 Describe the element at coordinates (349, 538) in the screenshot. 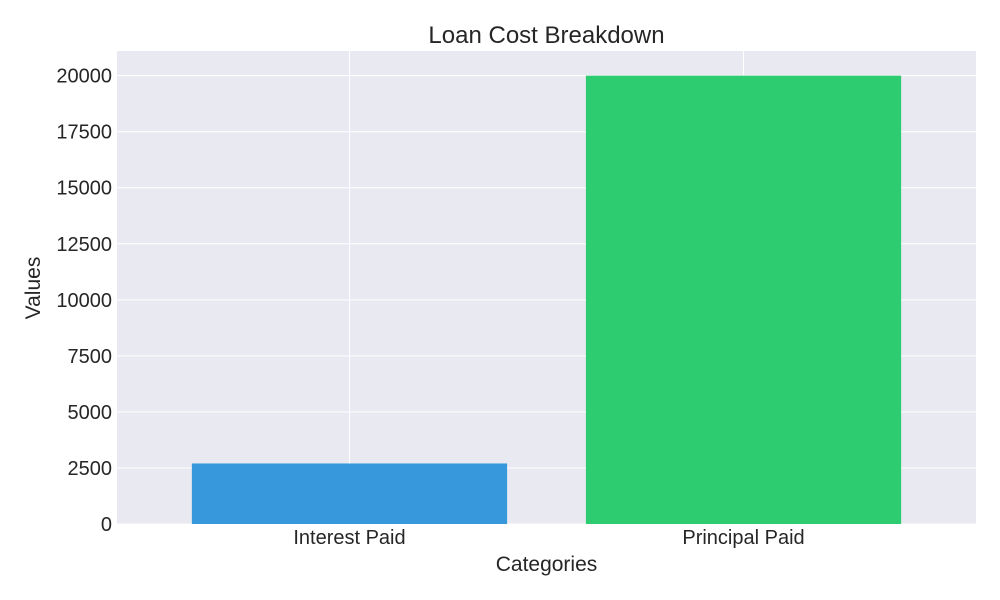

I see `x-tick-label: Interest Paid` at that location.